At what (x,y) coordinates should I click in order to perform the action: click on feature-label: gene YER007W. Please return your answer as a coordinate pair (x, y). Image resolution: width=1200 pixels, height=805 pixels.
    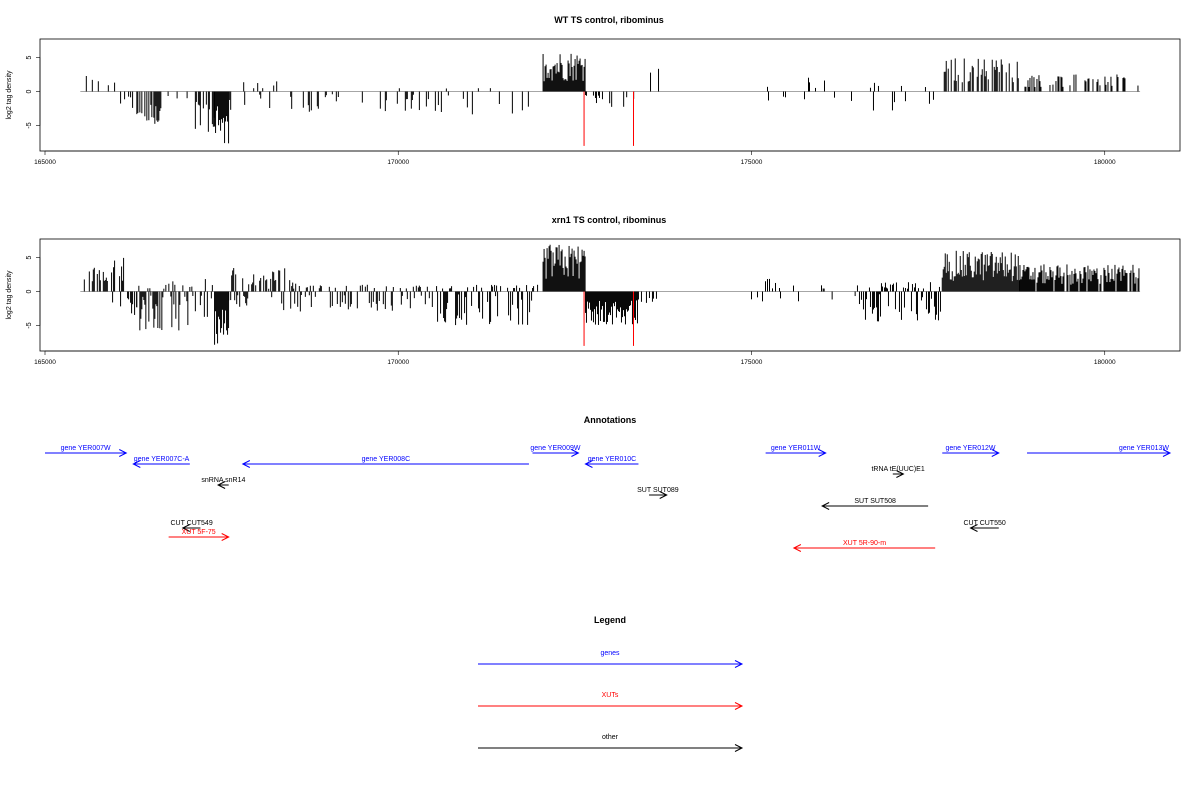
    Looking at the image, I should click on (86, 448).